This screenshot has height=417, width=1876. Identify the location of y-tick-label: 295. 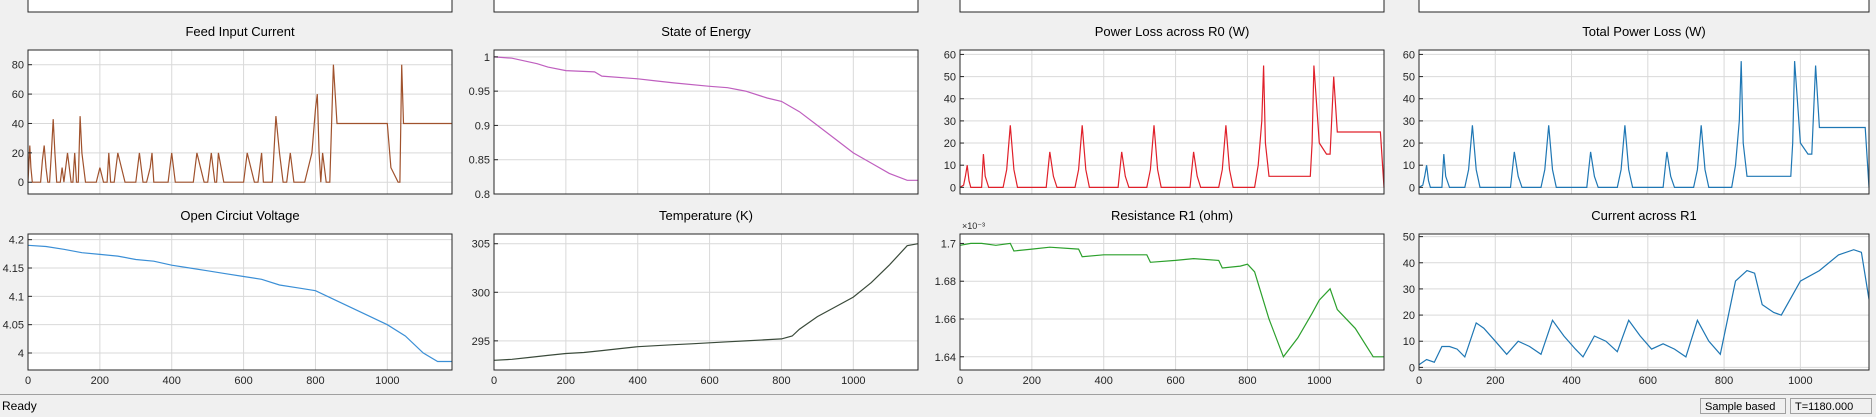
(481, 342).